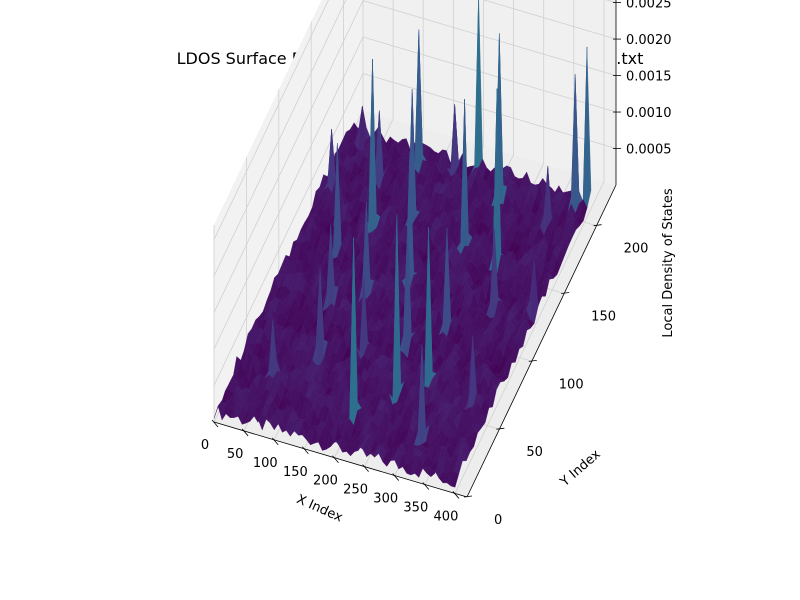  What do you see at coordinates (541, 341) in the screenshot?
I see `y-axis-line` at bounding box center [541, 341].